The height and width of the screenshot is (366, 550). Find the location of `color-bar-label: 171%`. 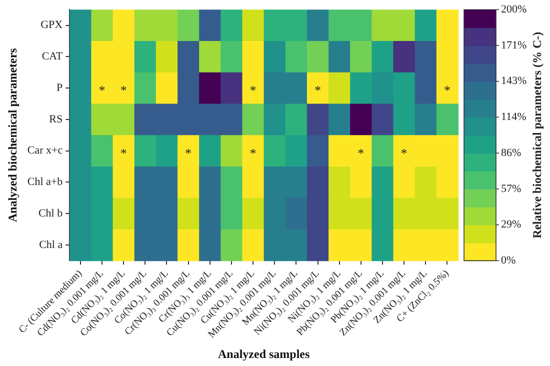

color-bar-label: 171% is located at coordinates (514, 45).